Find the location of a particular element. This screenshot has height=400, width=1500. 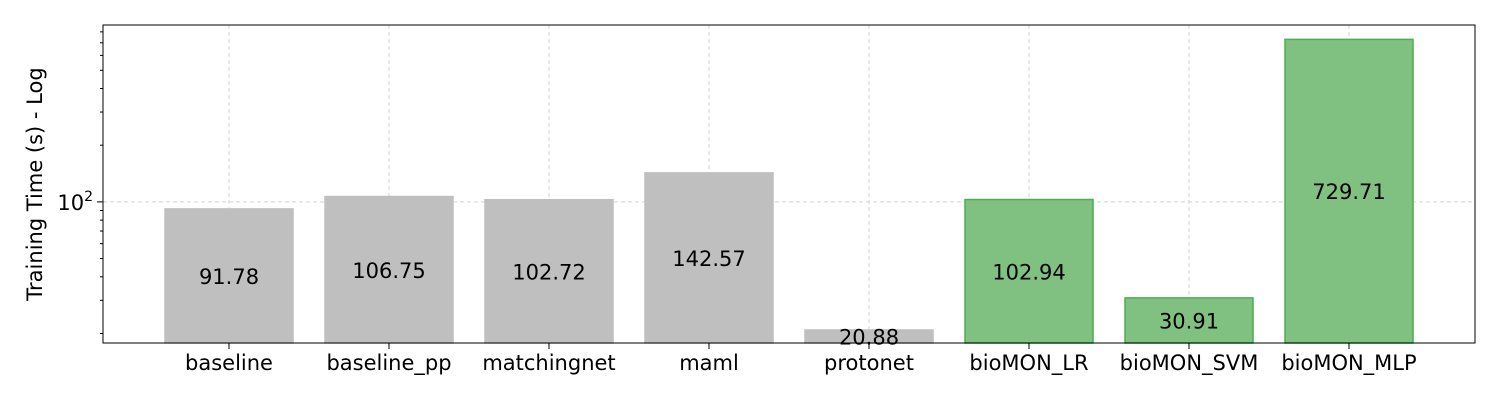

x-tick-label-matchingnet: matchingnet is located at coordinates (548, 363).